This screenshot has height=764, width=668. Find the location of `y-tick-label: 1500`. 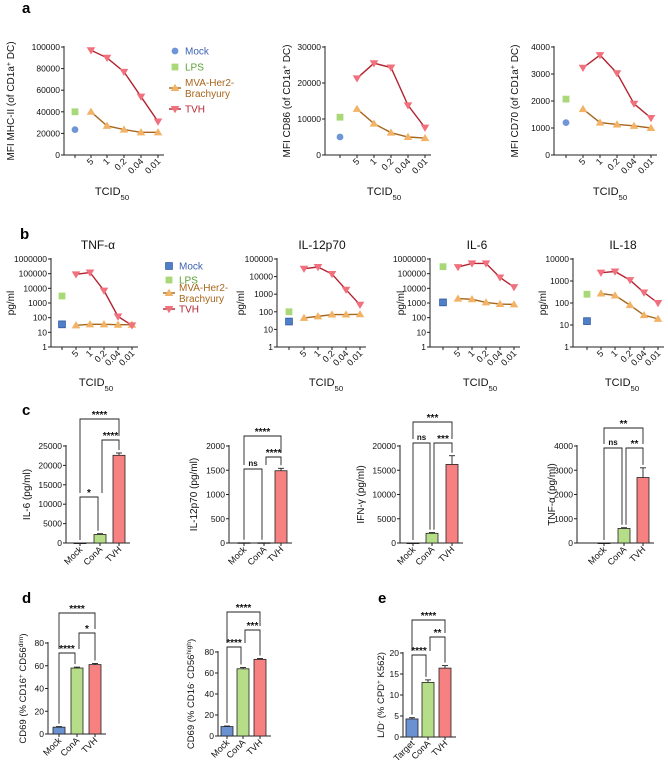

y-tick-label: 1500 is located at coordinates (215, 470).